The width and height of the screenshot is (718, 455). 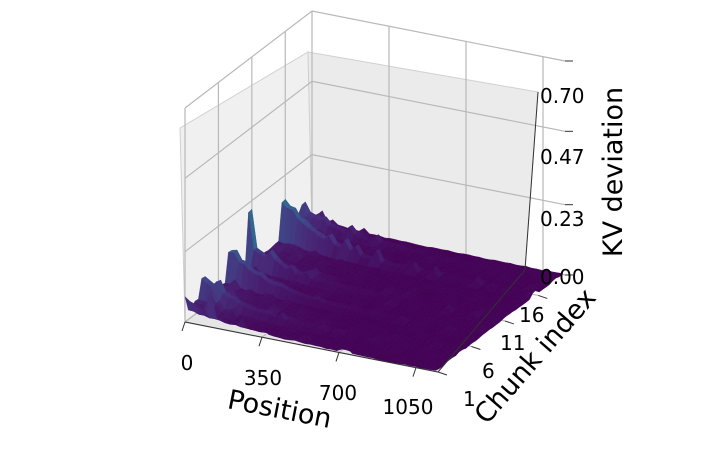 What do you see at coordinates (435, 369) in the screenshot?
I see `surface-facet` at bounding box center [435, 369].